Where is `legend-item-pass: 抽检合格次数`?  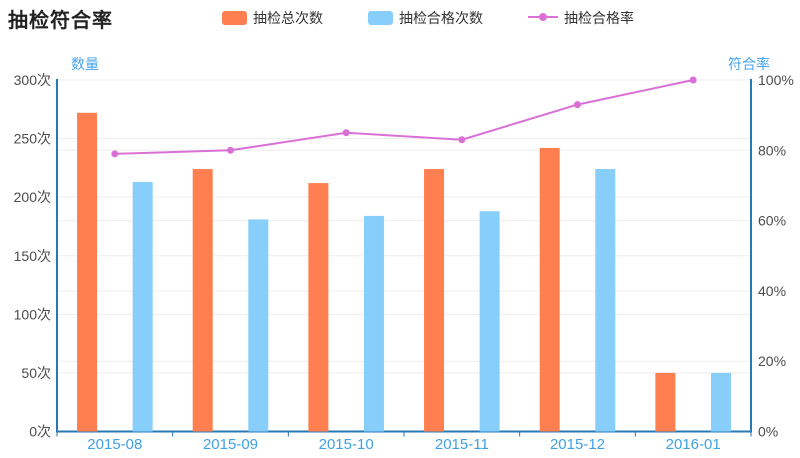 legend-item-pass: 抽检合格次数 is located at coordinates (425, 18).